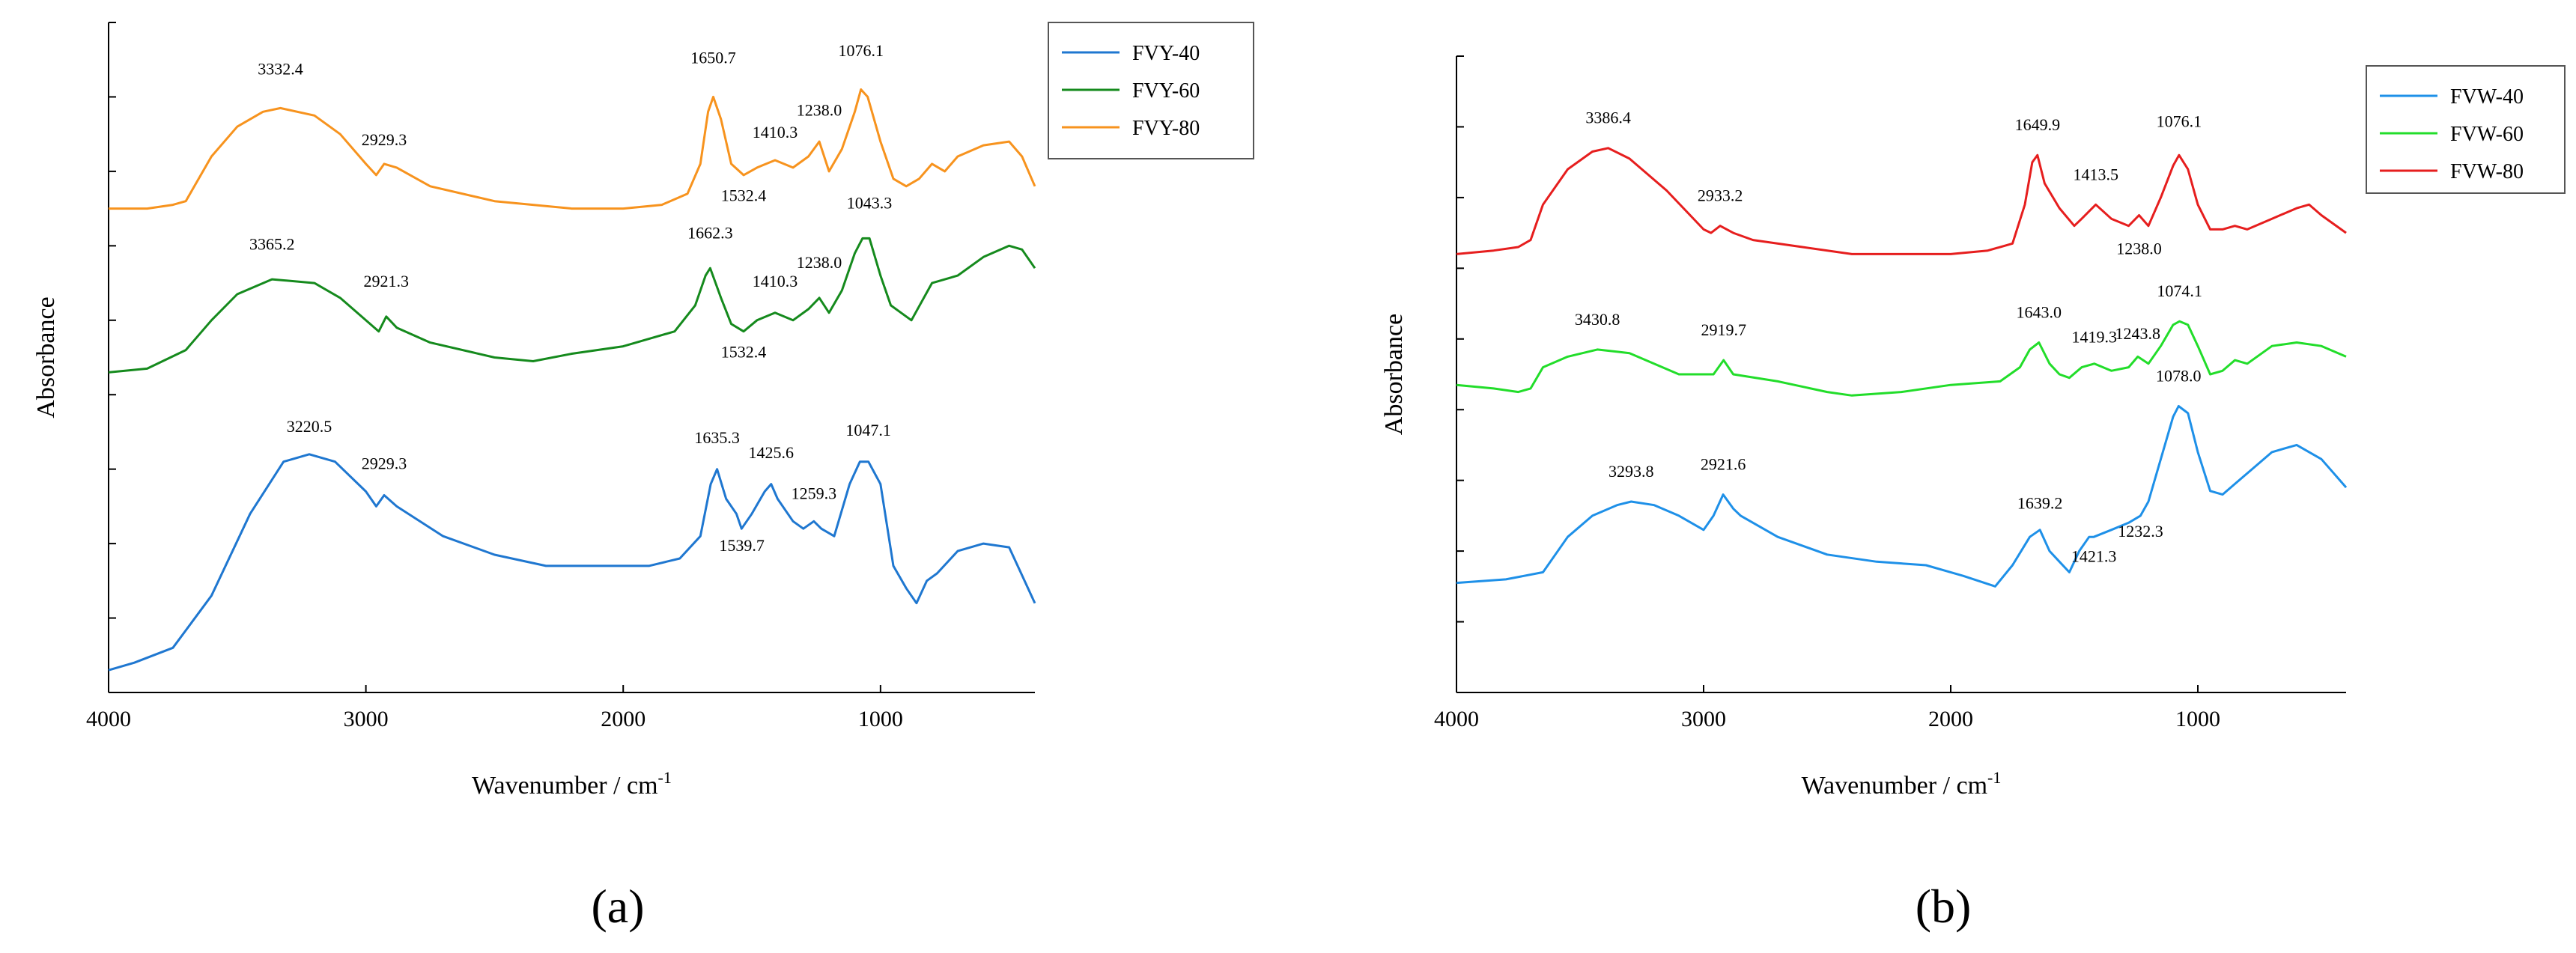  What do you see at coordinates (868, 430) in the screenshot?
I see `peak-label: 1047.1` at bounding box center [868, 430].